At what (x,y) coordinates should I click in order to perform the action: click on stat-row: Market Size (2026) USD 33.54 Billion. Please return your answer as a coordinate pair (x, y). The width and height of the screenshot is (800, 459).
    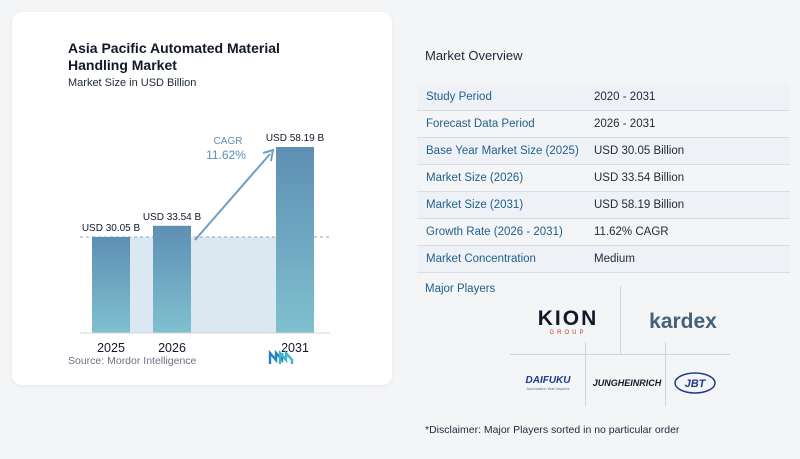
    Looking at the image, I should click on (603, 178).